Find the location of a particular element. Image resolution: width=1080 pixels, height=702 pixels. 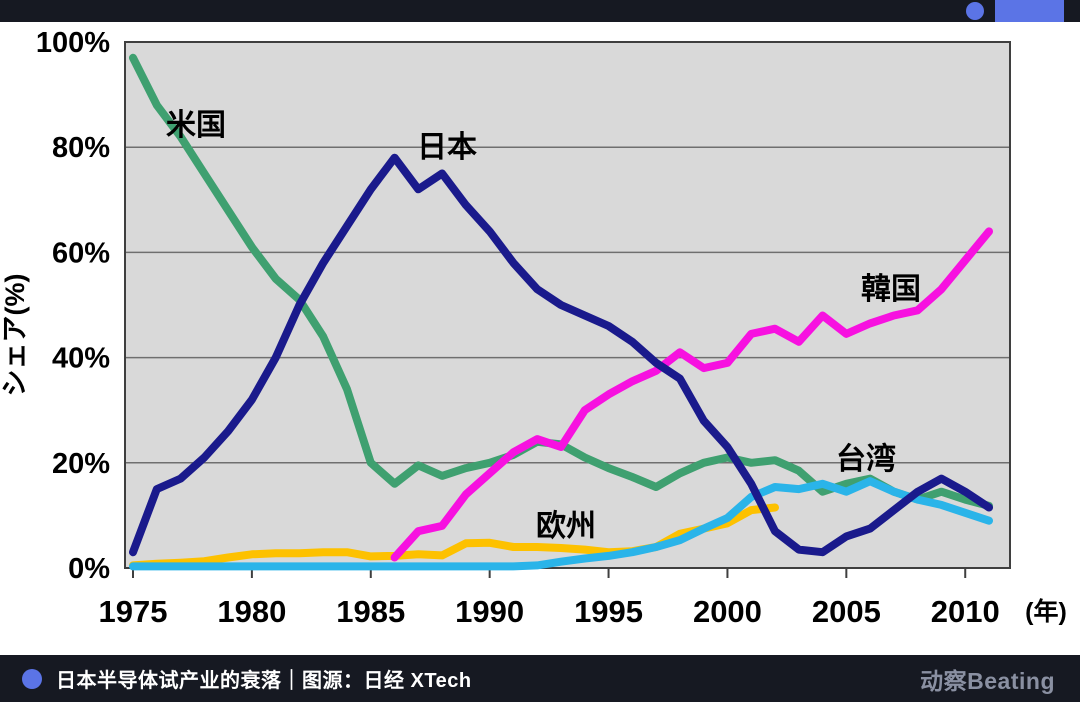

y-tick-label: 0% is located at coordinates (89, 569).